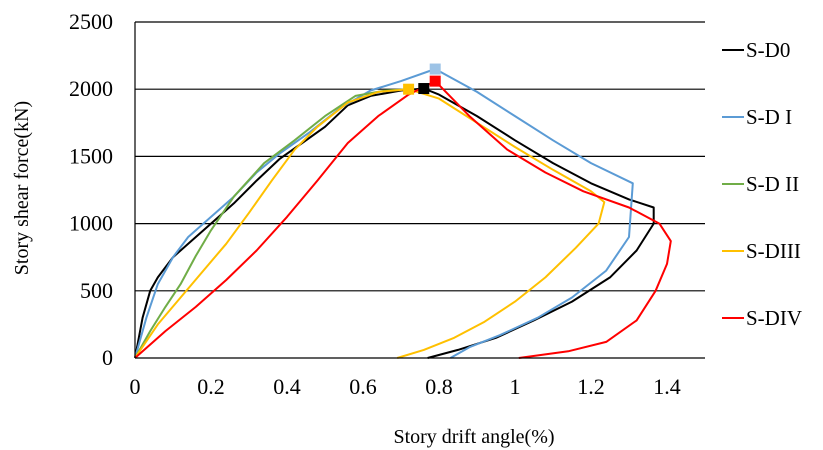  Describe the element at coordinates (211, 386) in the screenshot. I see `x-tick-label: 0.2` at that location.